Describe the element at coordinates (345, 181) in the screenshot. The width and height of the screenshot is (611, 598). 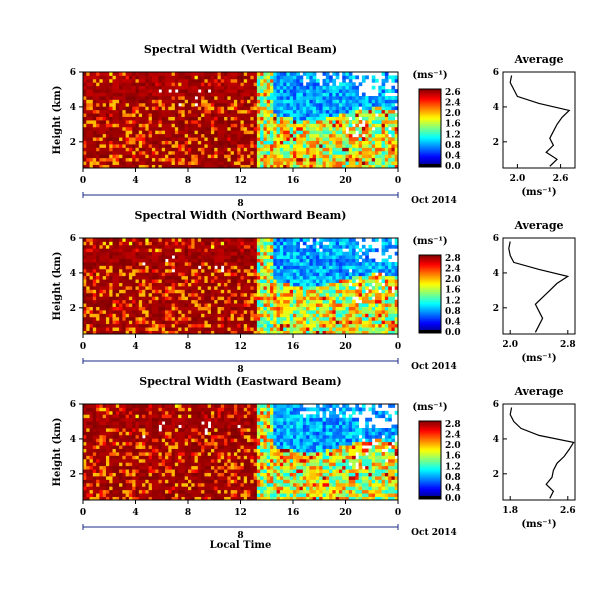
I see `x-tick-label: 20` at that location.